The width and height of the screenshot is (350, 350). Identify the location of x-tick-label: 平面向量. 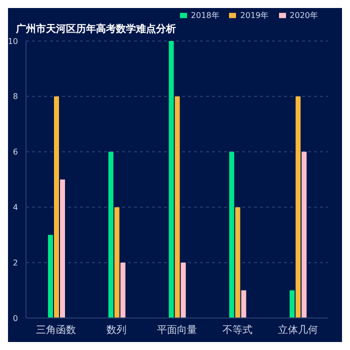
(177, 330).